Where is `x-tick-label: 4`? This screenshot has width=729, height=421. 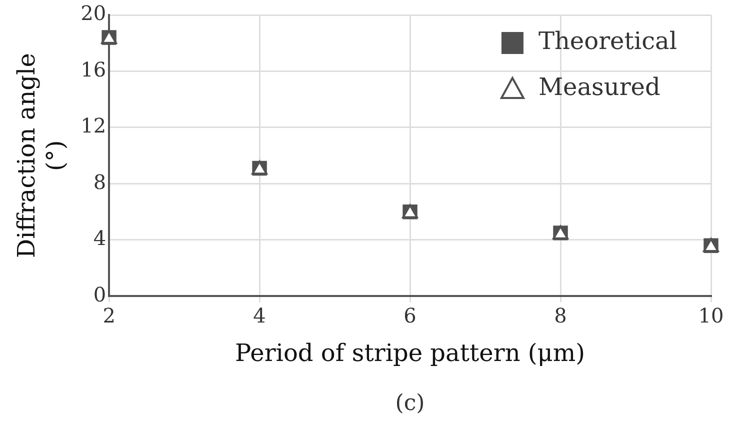 x-tick-label: 4 is located at coordinates (259, 315).